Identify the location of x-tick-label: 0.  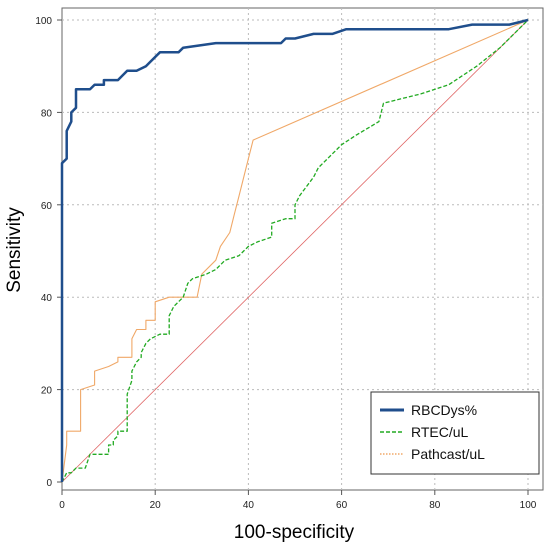
(62, 505).